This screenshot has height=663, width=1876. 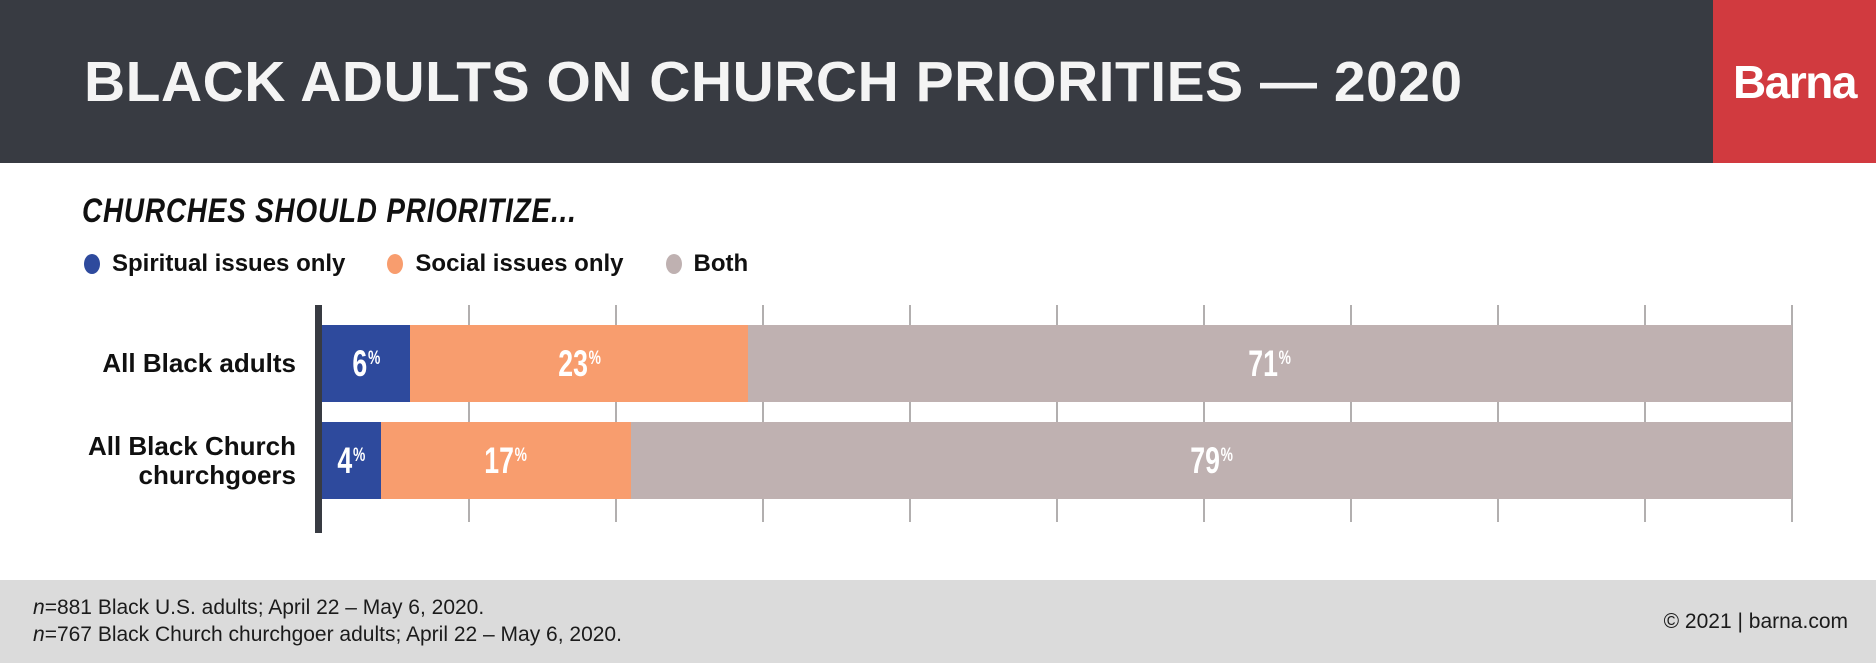 I want to click on bar-value-label: 17%, so click(x=506, y=460).